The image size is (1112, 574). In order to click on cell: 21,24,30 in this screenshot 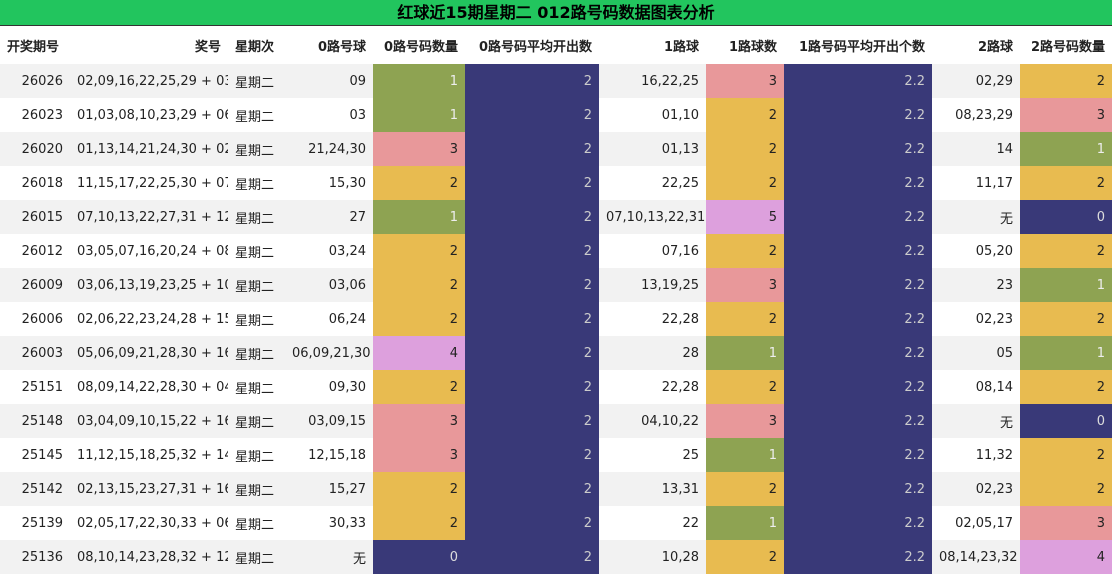, I will do `click(329, 149)`.